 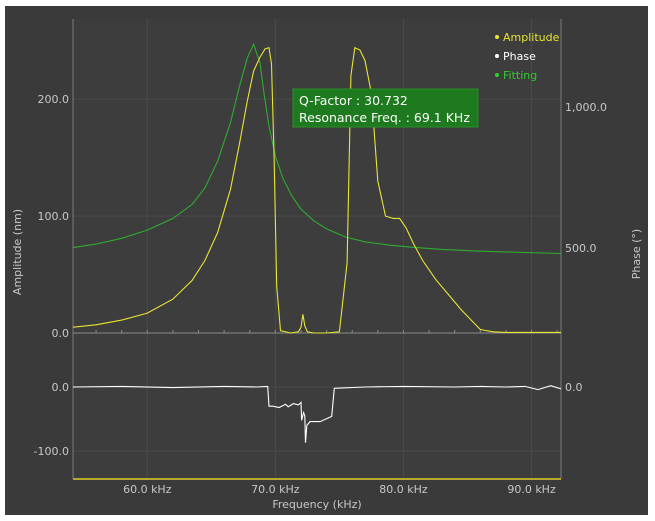 I want to click on legend-marker-phase, so click(x=497, y=56).